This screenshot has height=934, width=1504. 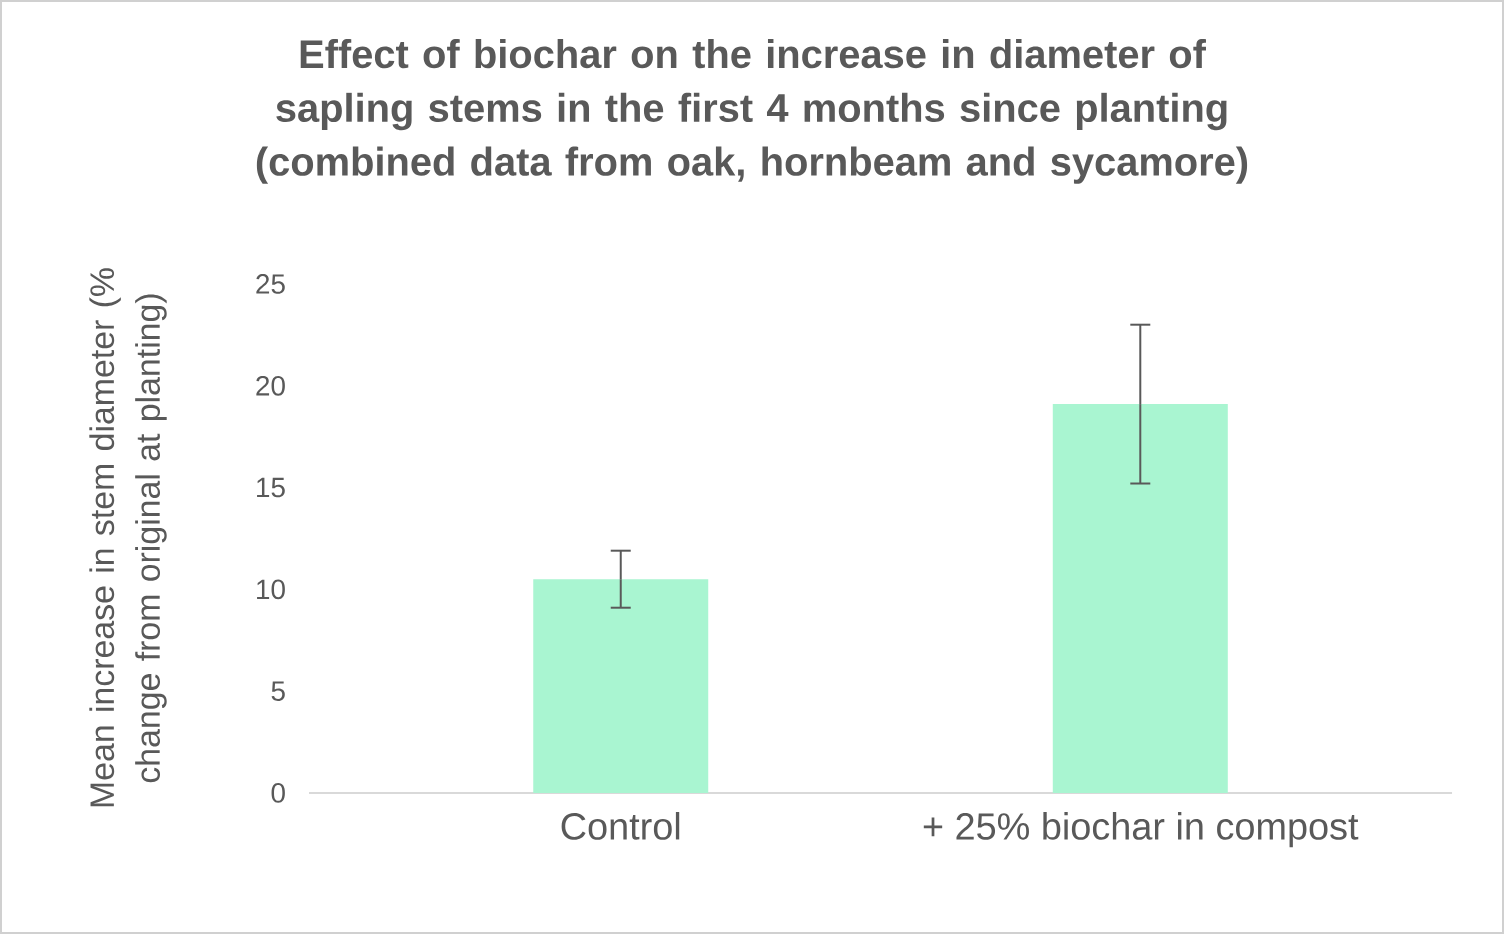 I want to click on y-tick-label: 15, so click(x=271, y=487).